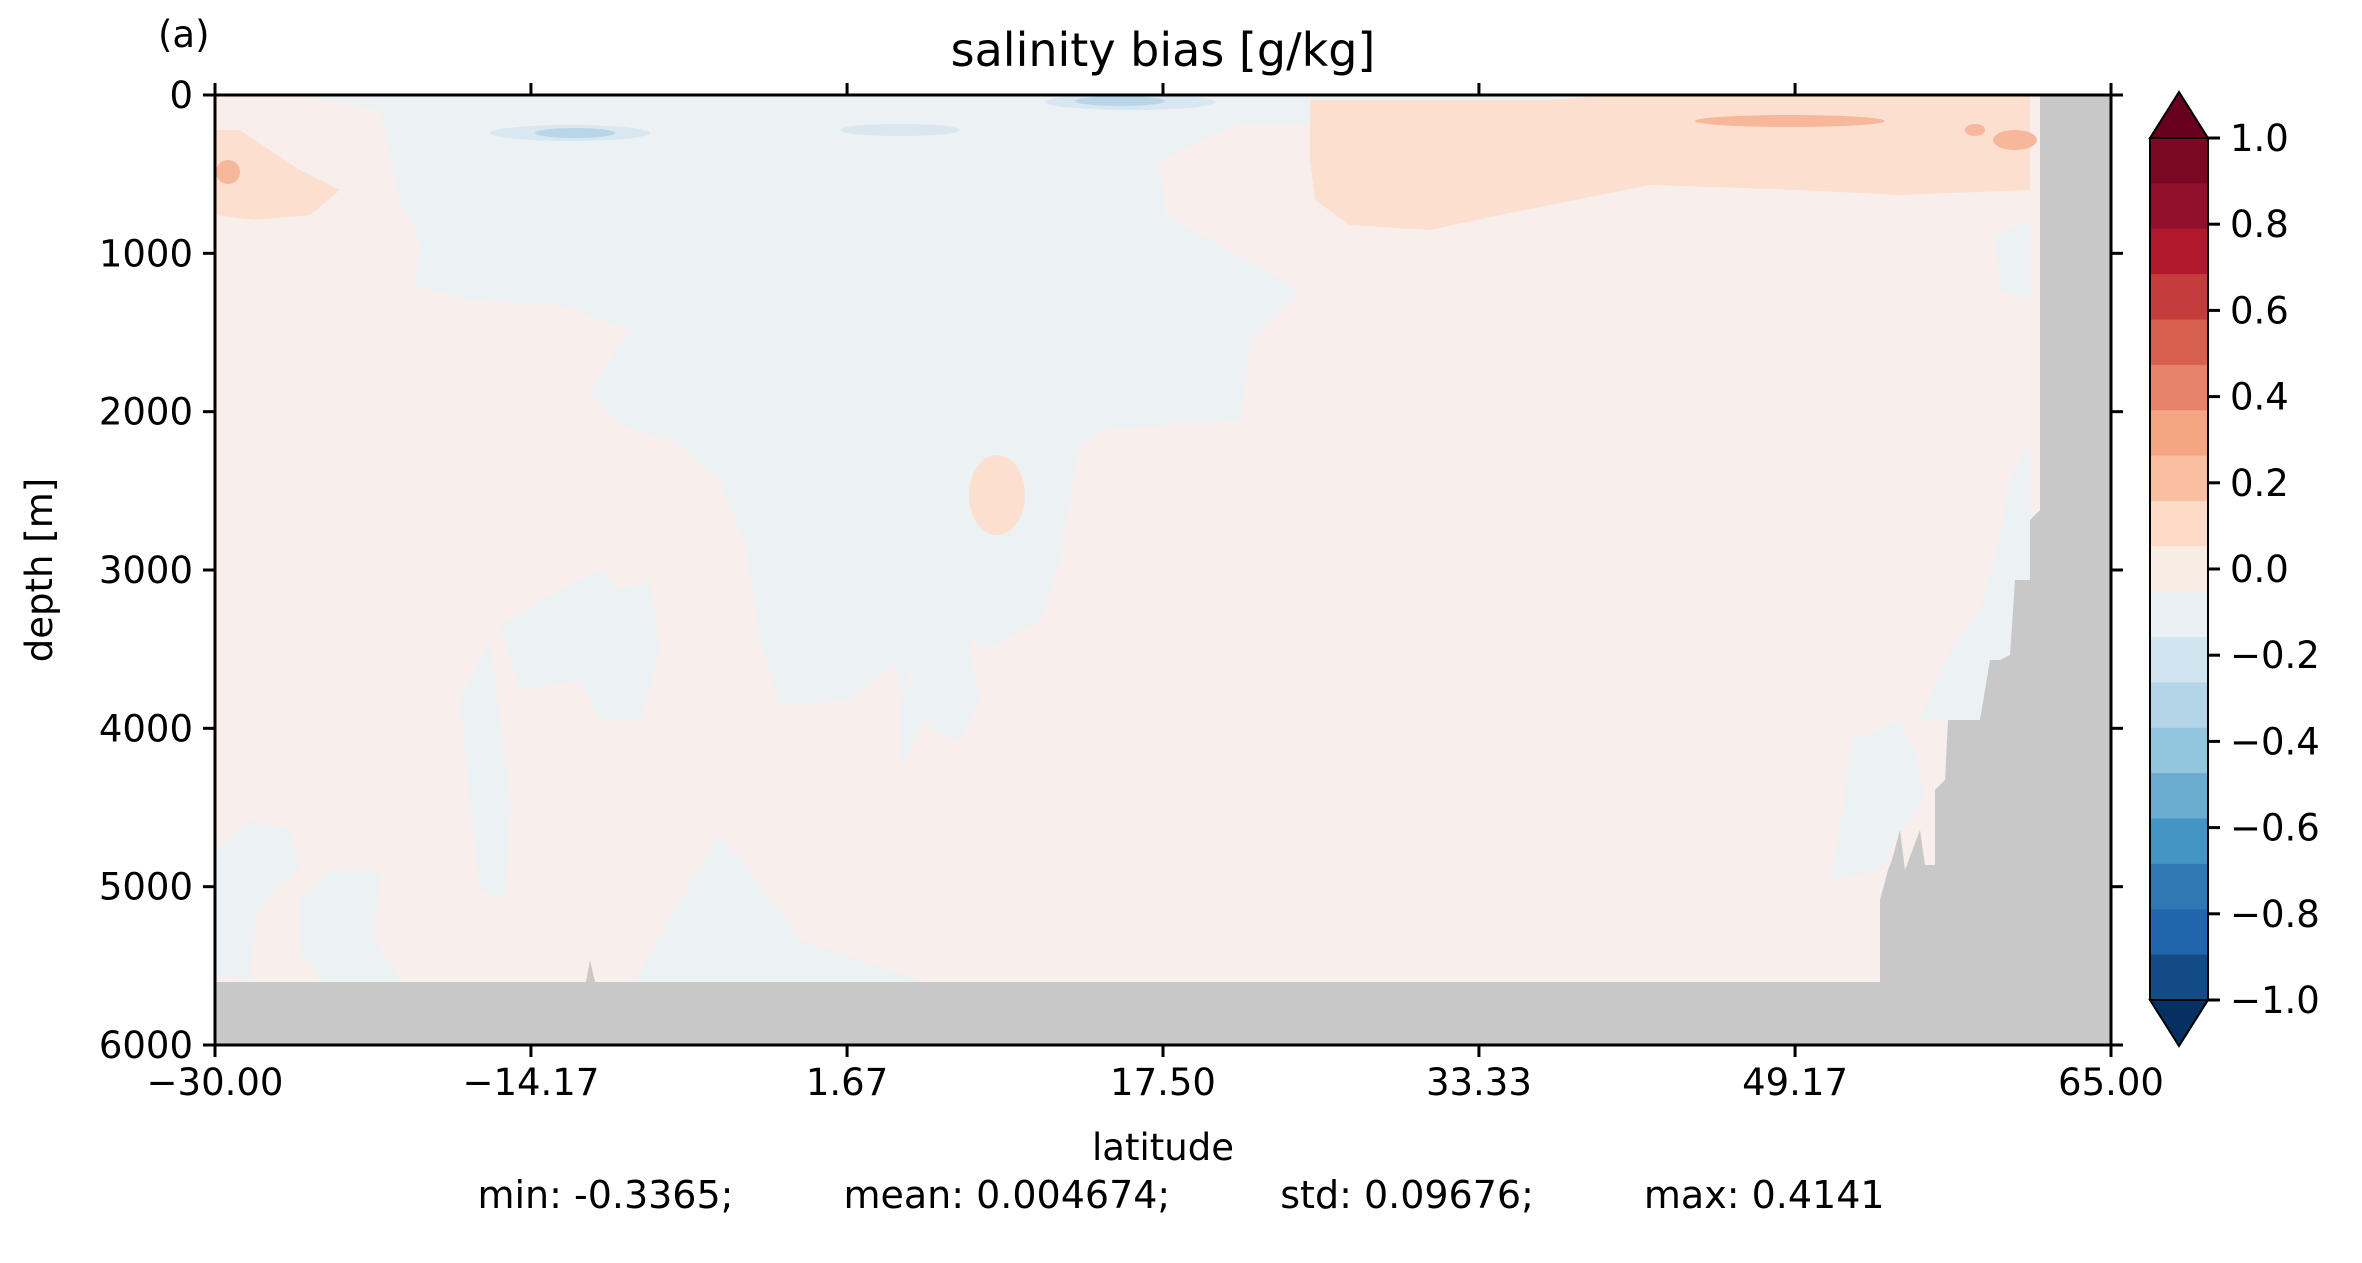  Describe the element at coordinates (1877, 800) in the screenshot. I see `eastern-deep-negative` at that location.